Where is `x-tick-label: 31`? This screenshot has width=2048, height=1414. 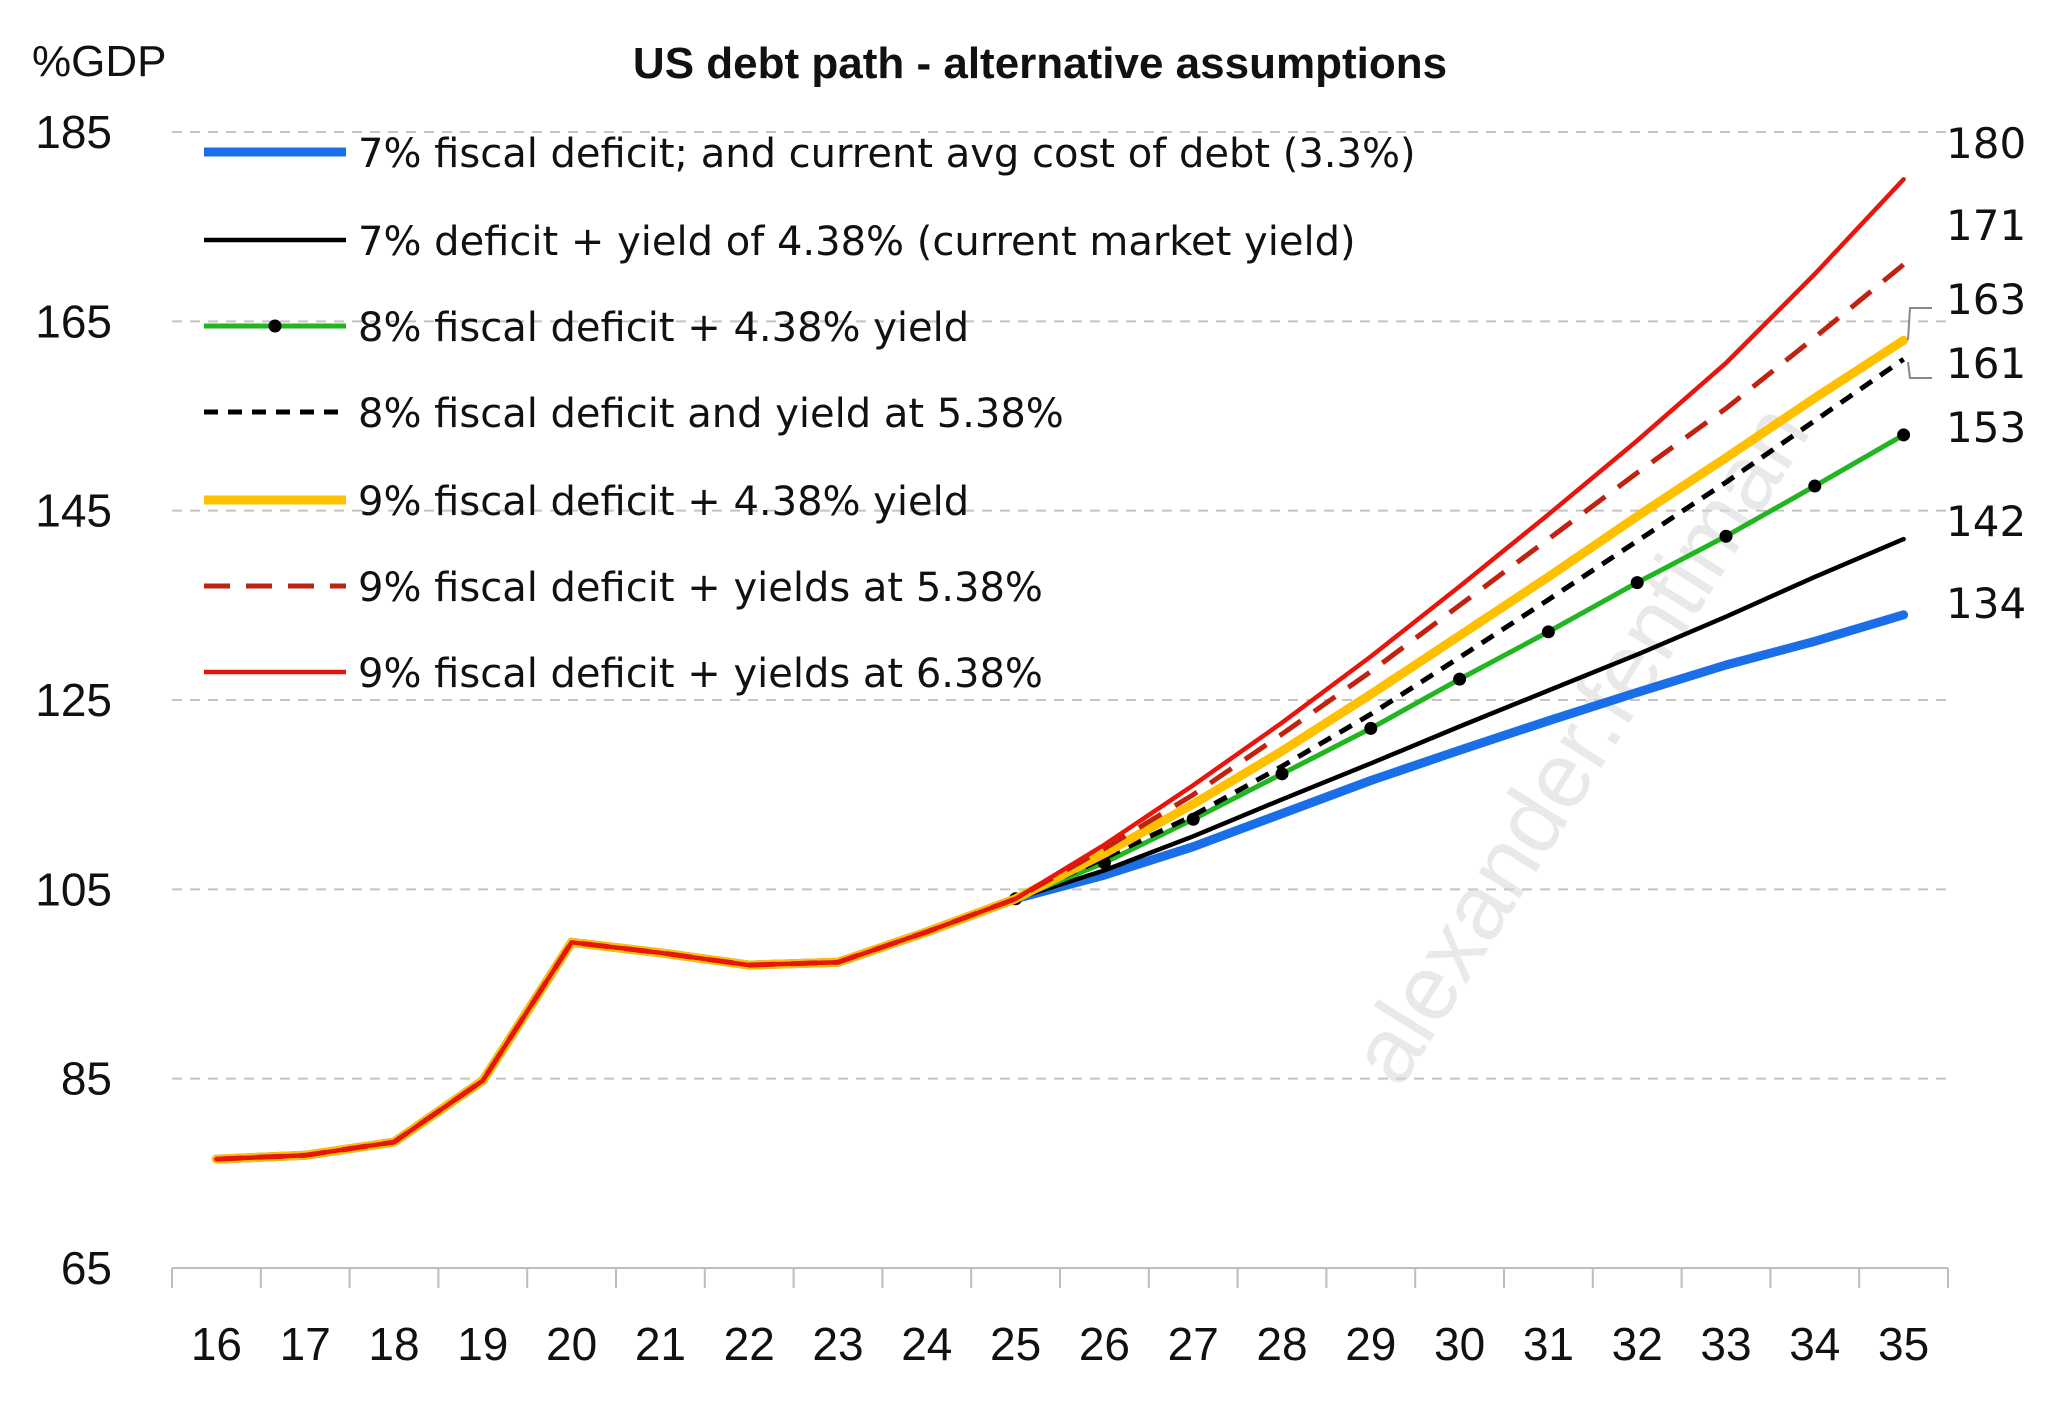
x-tick-label: 31 is located at coordinates (1548, 1344).